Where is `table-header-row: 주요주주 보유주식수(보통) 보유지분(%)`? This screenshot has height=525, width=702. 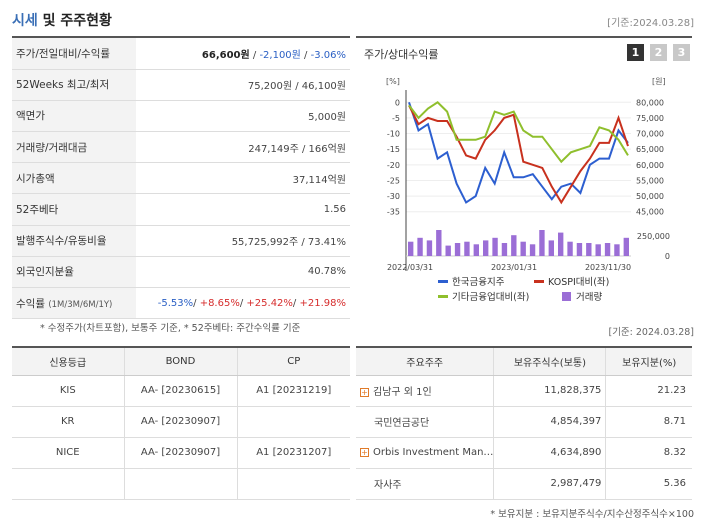 table-header-row: 주요주주 보유주식수(보통) 보유지분(%) is located at coordinates (524, 361).